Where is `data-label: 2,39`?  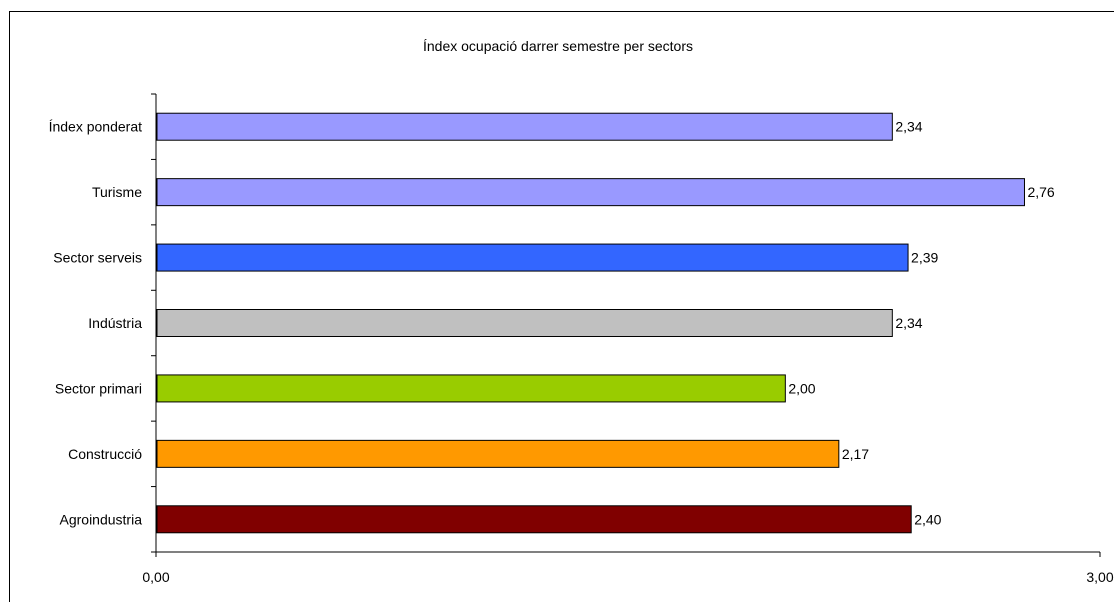
data-label: 2,39 is located at coordinates (924, 258).